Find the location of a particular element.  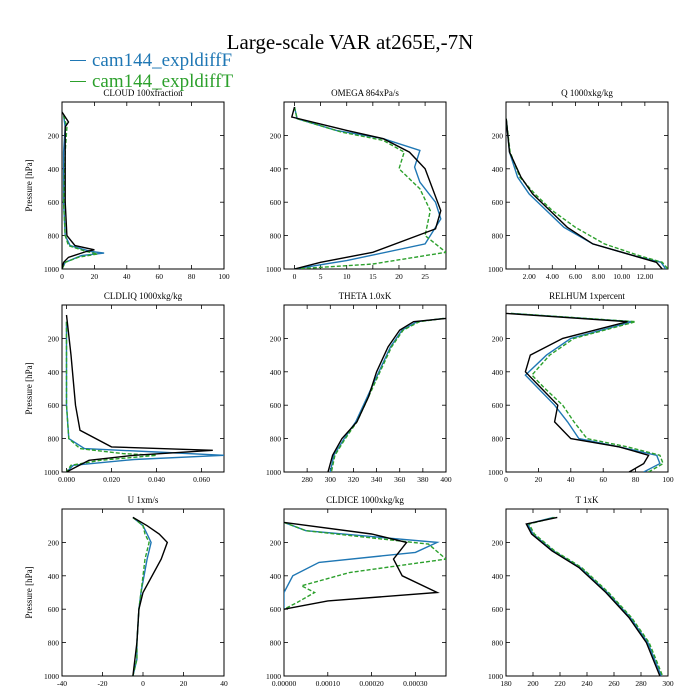

x-tick-label: 240 is located at coordinates (587, 683).